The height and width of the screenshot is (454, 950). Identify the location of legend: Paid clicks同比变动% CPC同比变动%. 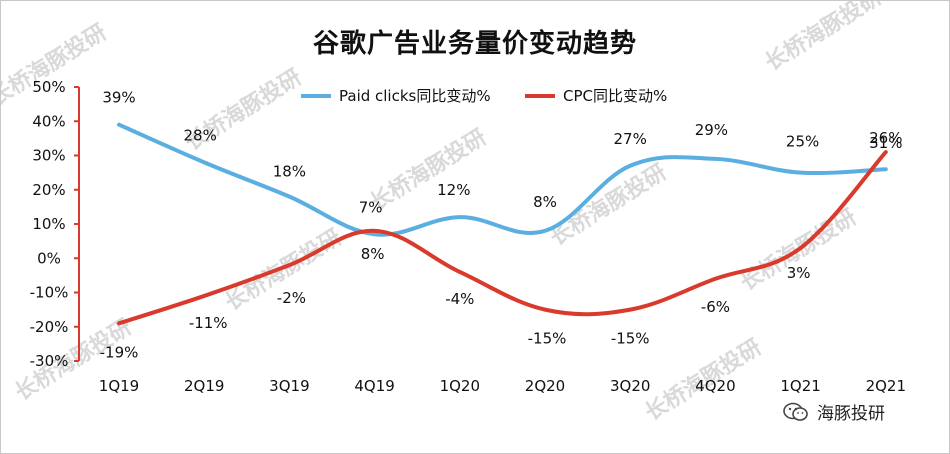
(484, 96).